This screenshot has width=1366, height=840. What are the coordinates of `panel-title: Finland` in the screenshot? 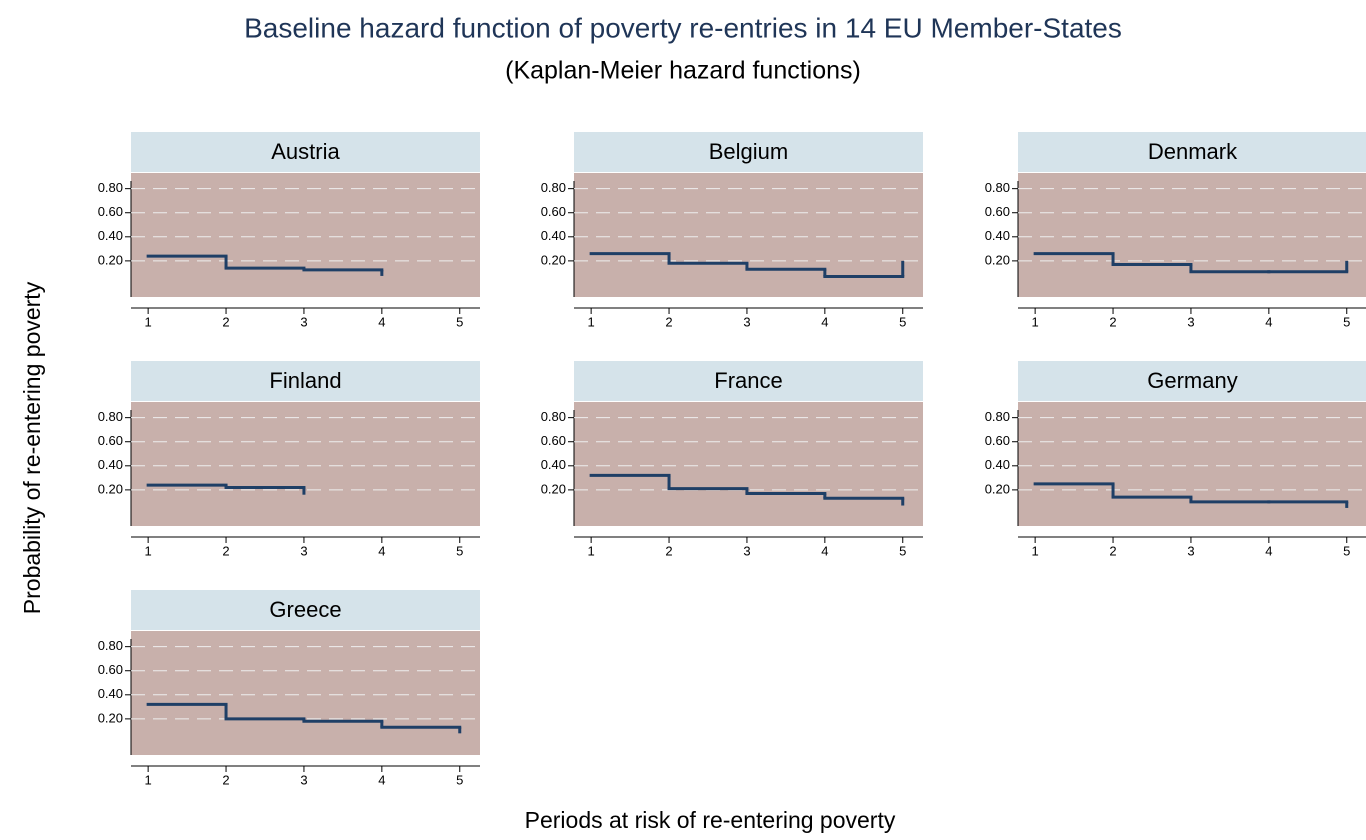 It's located at (305, 380).